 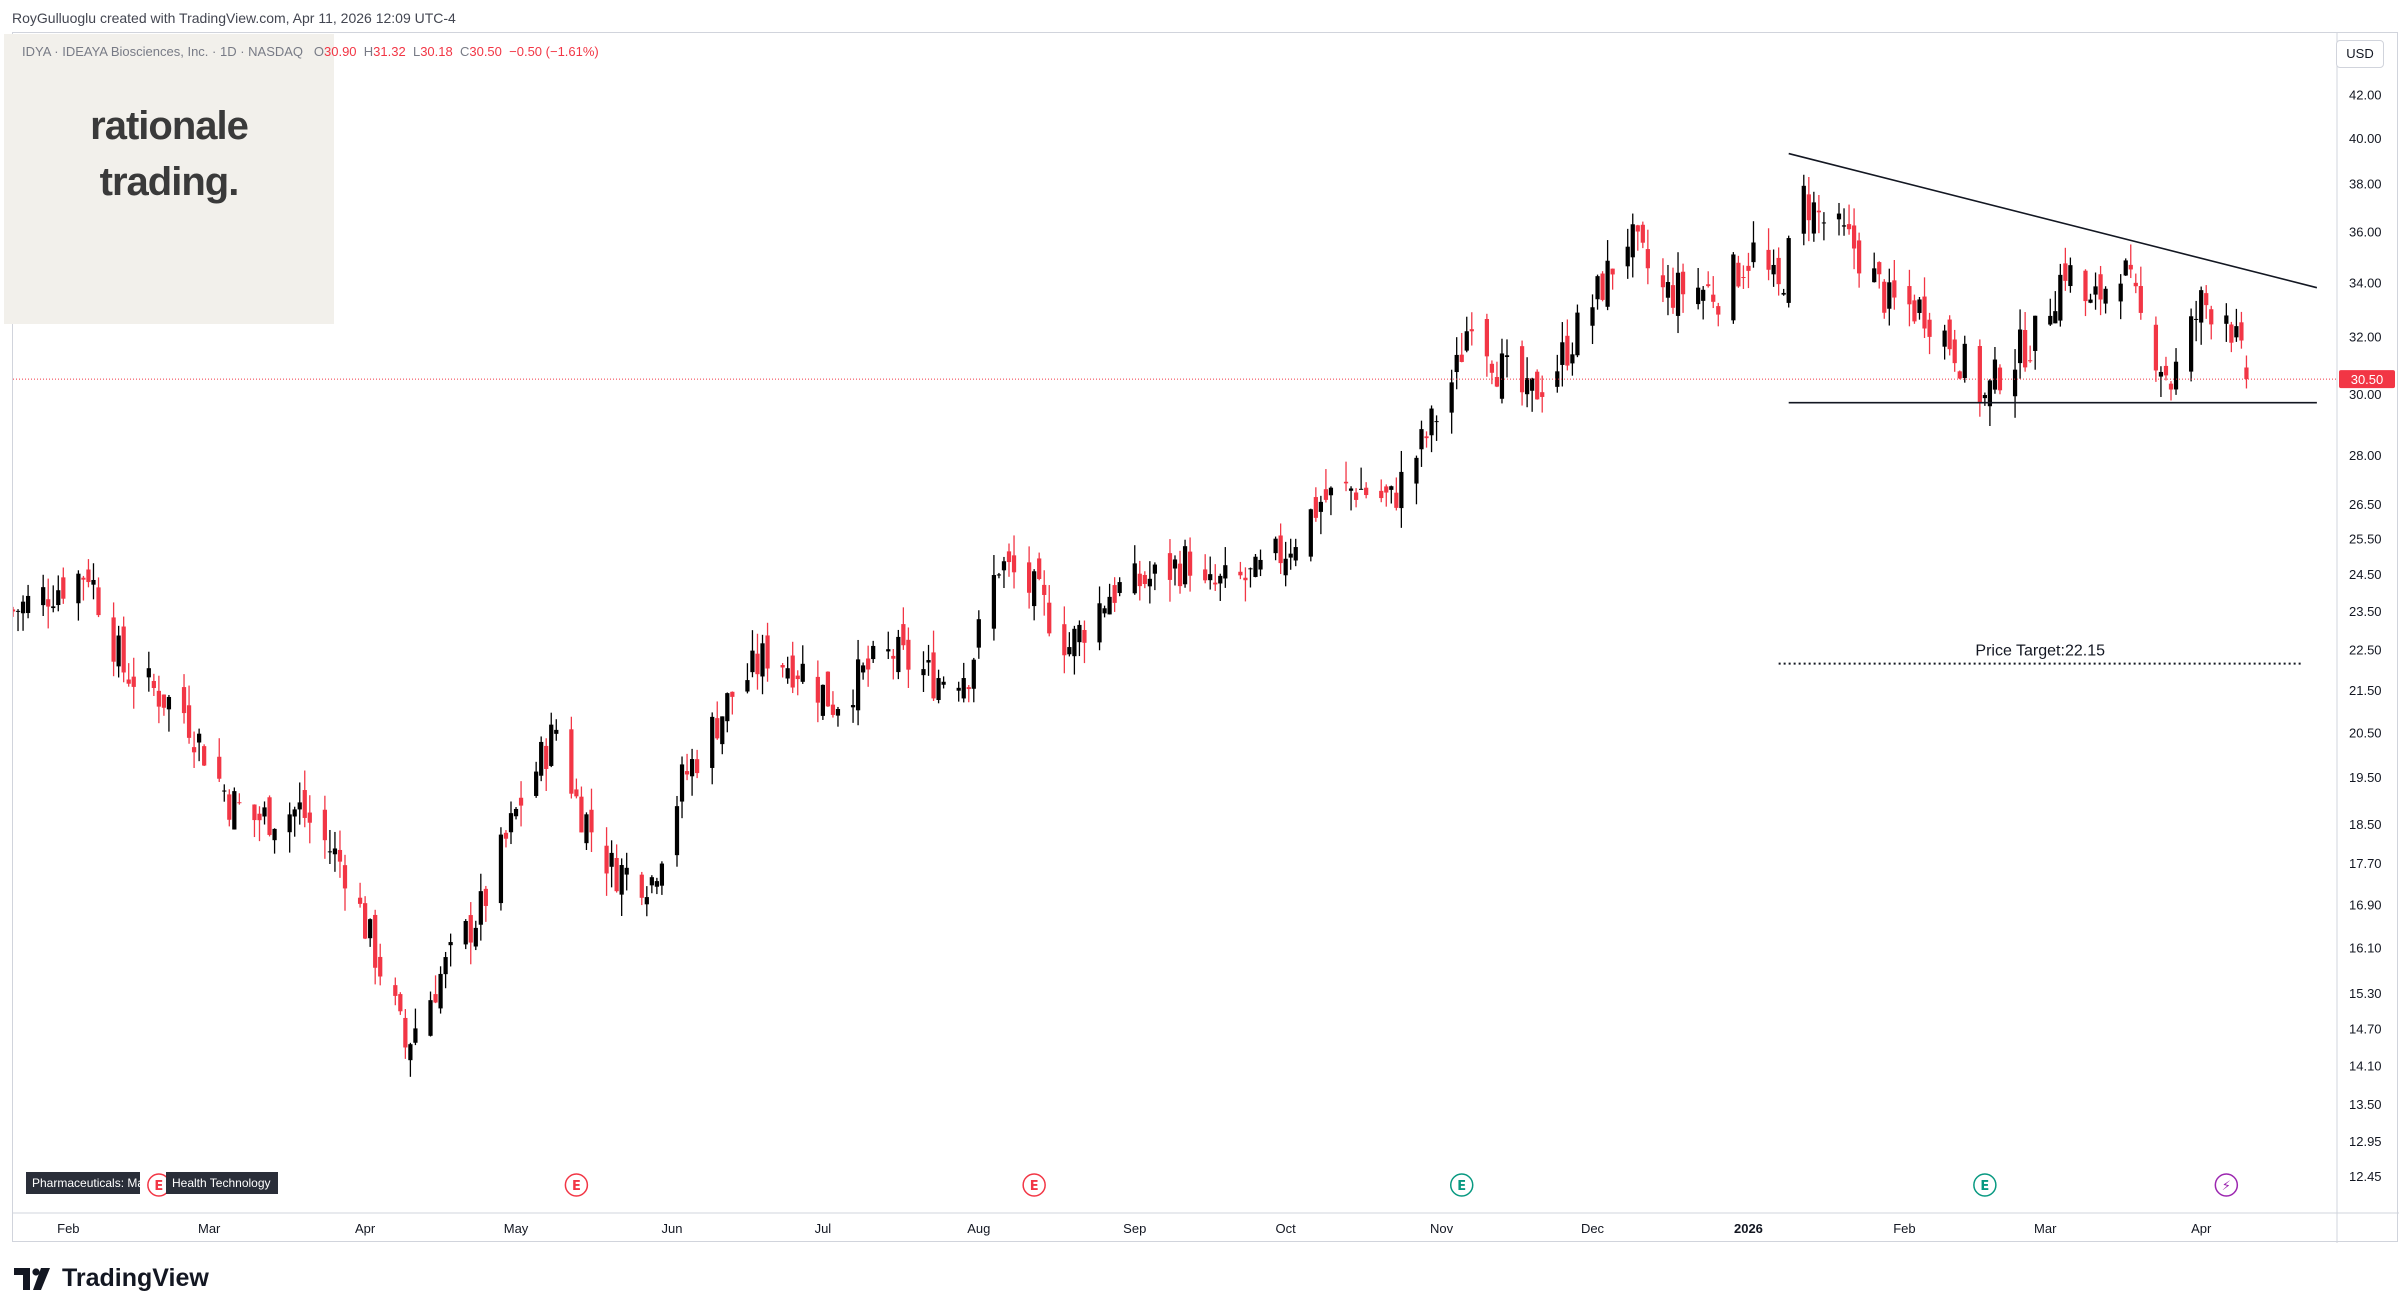 I want to click on y-tick-label: 34.00, so click(x=2365, y=282).